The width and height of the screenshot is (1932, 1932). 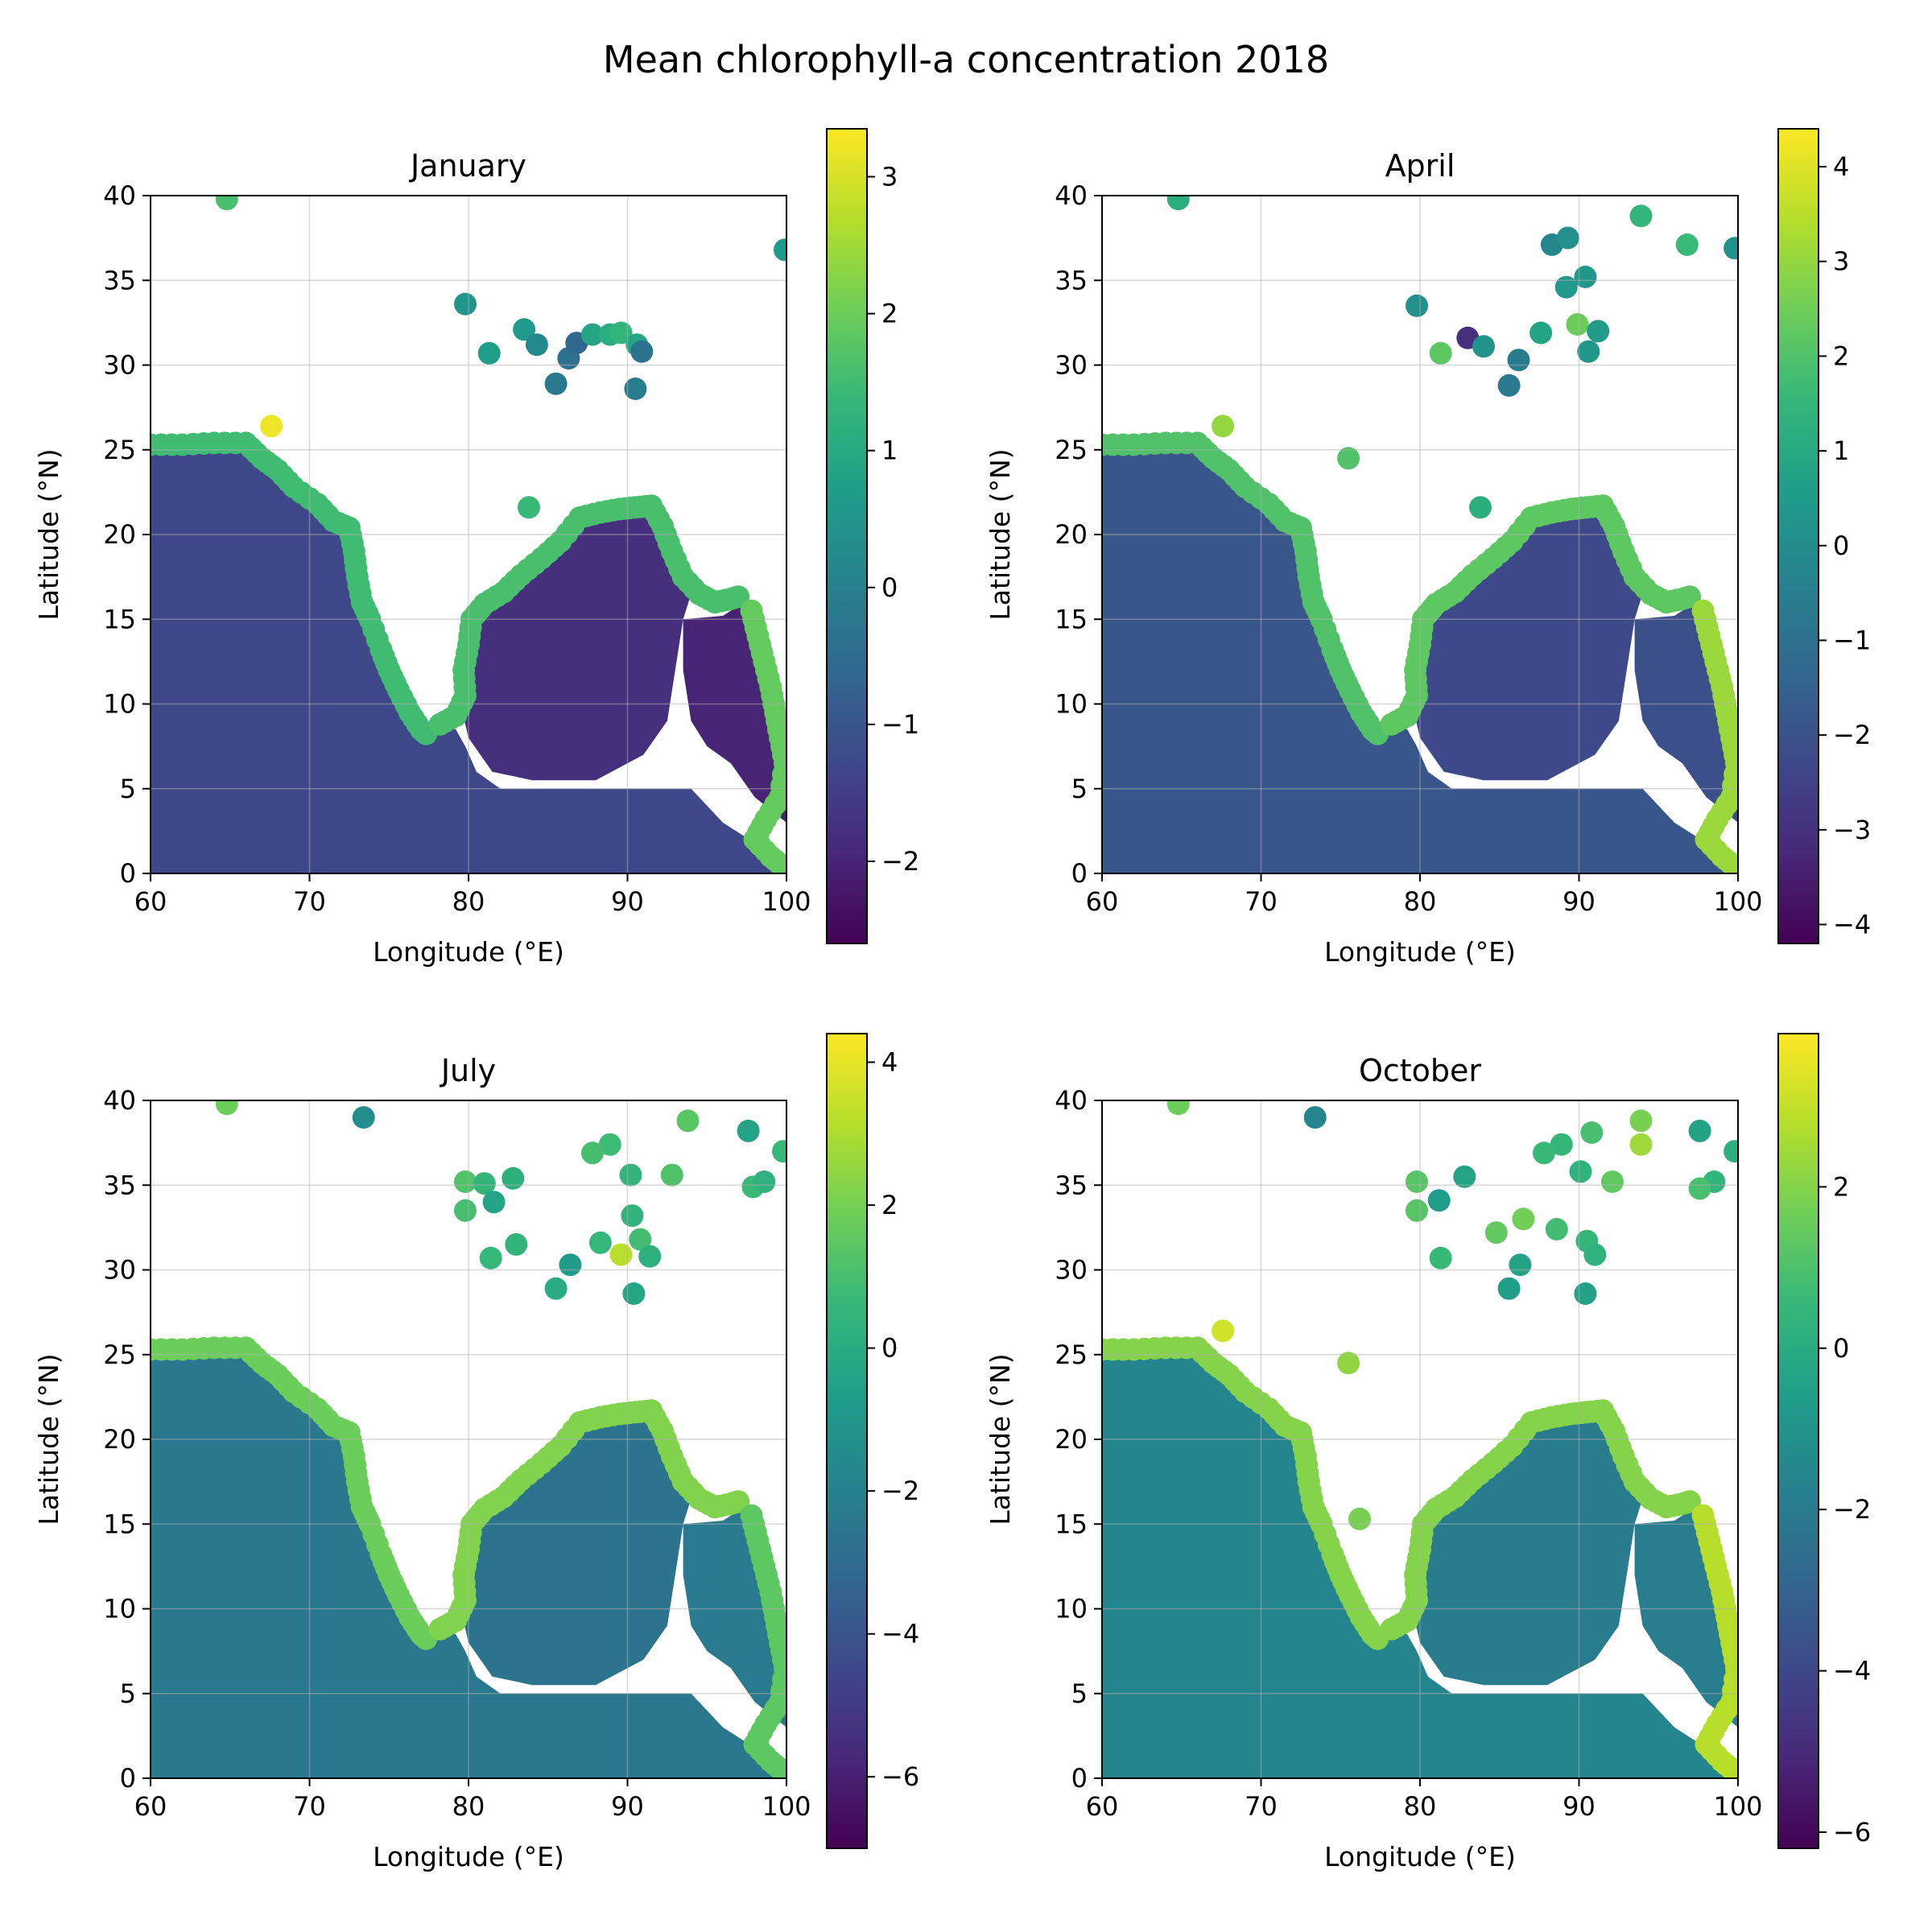 What do you see at coordinates (468, 1070) in the screenshot?
I see `subplot-title: July` at bounding box center [468, 1070].